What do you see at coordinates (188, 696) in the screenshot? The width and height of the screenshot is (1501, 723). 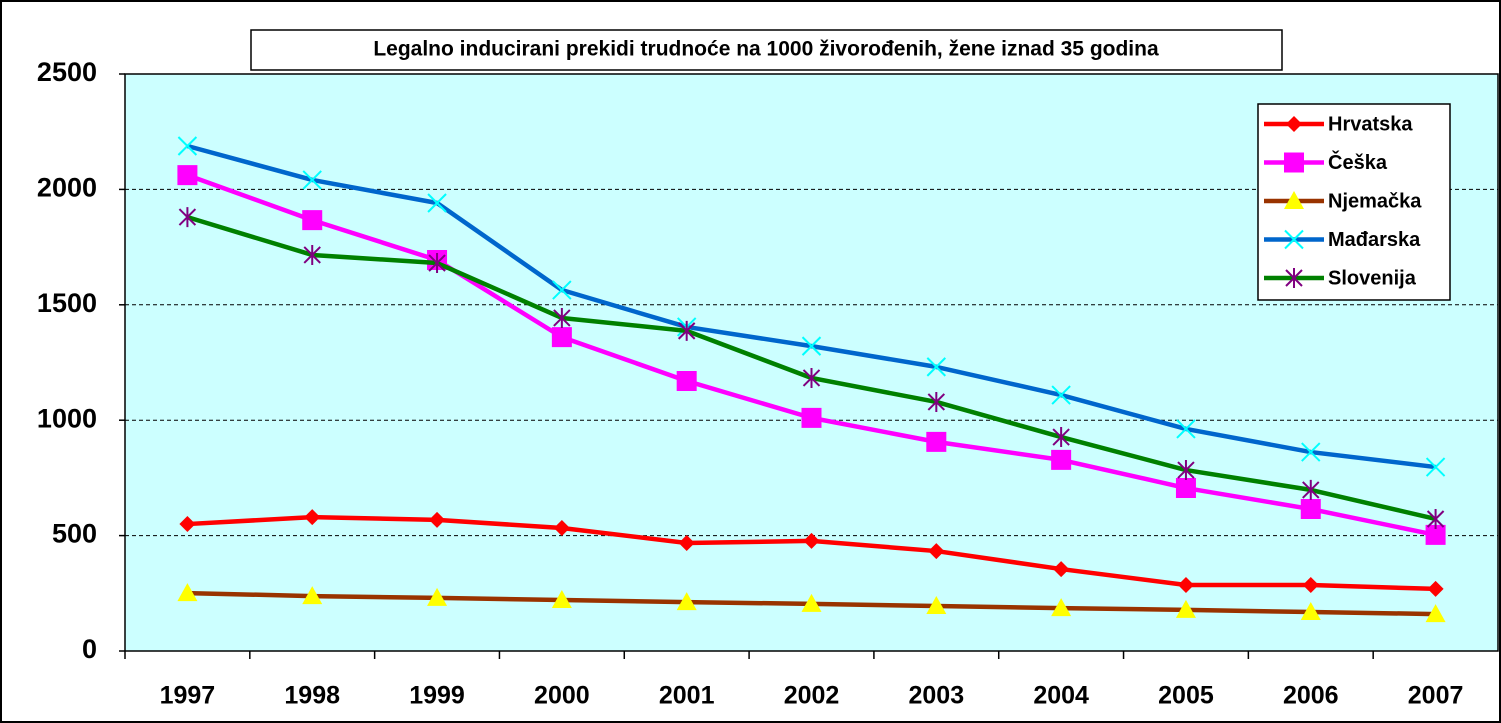 I see `x-tick-label: 1997` at bounding box center [188, 696].